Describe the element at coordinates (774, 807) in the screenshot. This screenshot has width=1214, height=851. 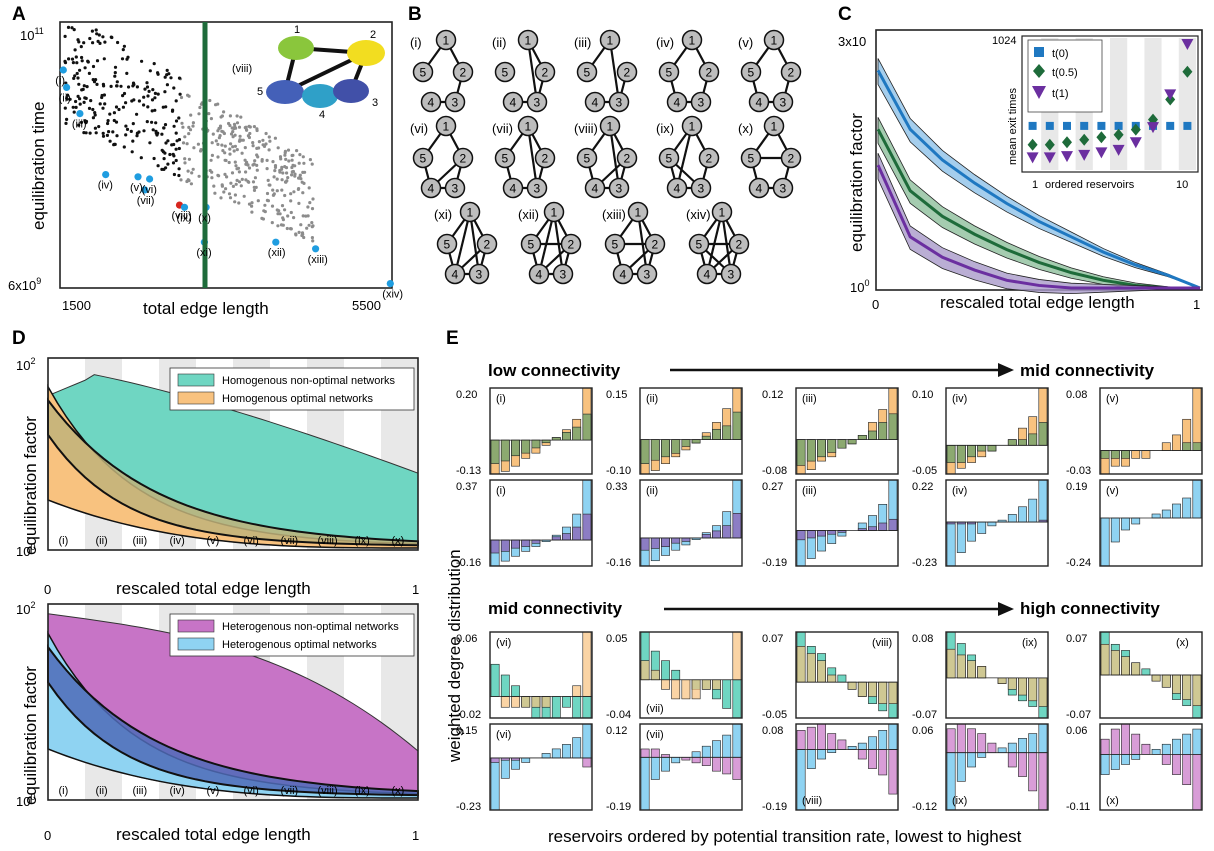
I see `ytick-min: -0.19` at that location.